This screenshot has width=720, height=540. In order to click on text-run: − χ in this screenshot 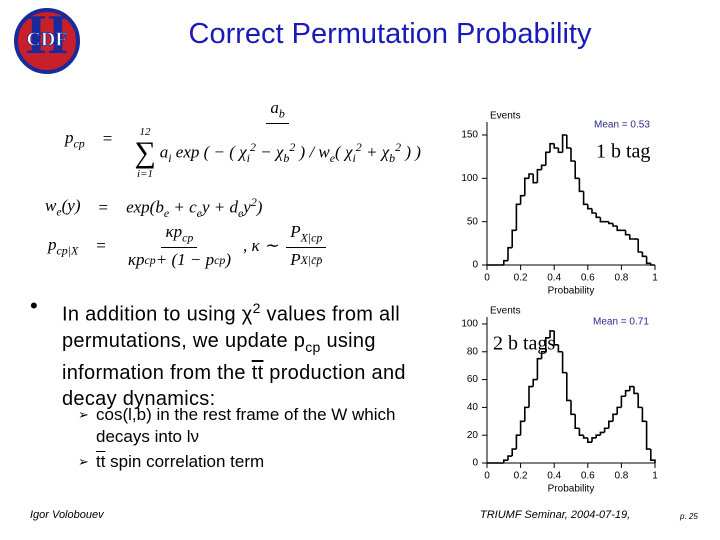, I will do `click(269, 153)`.